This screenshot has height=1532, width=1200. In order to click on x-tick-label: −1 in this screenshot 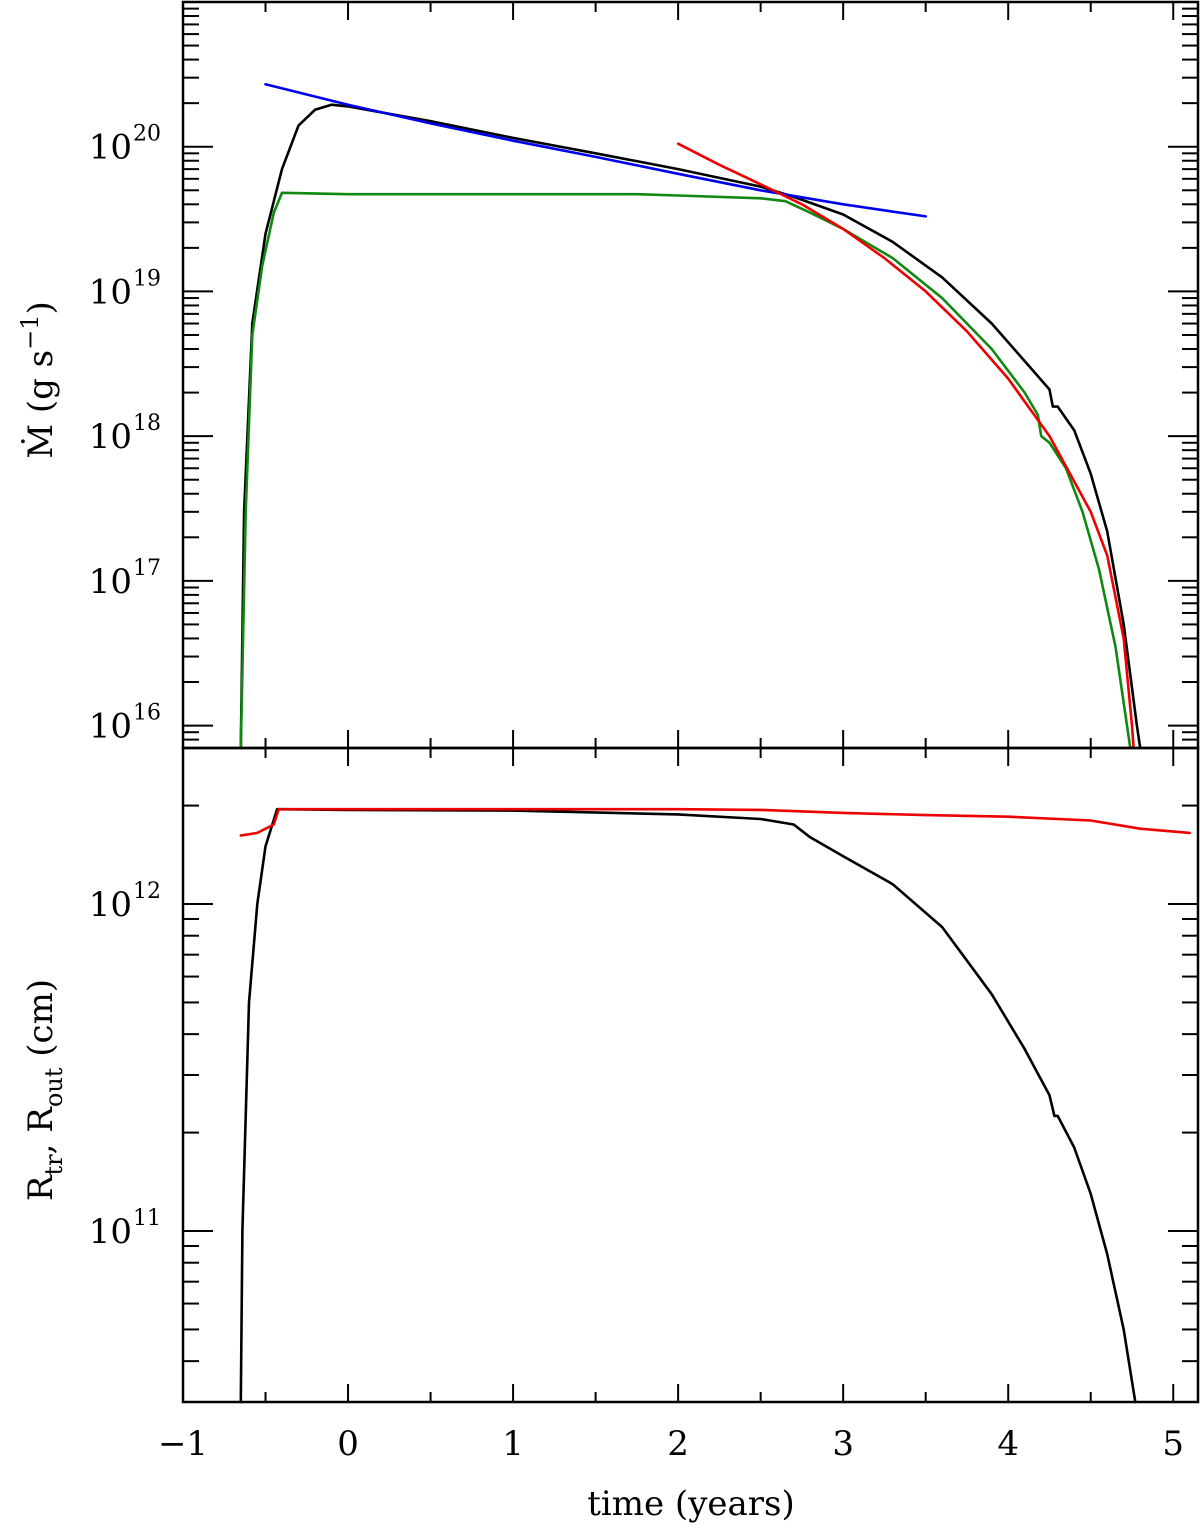, I will do `click(183, 1444)`.